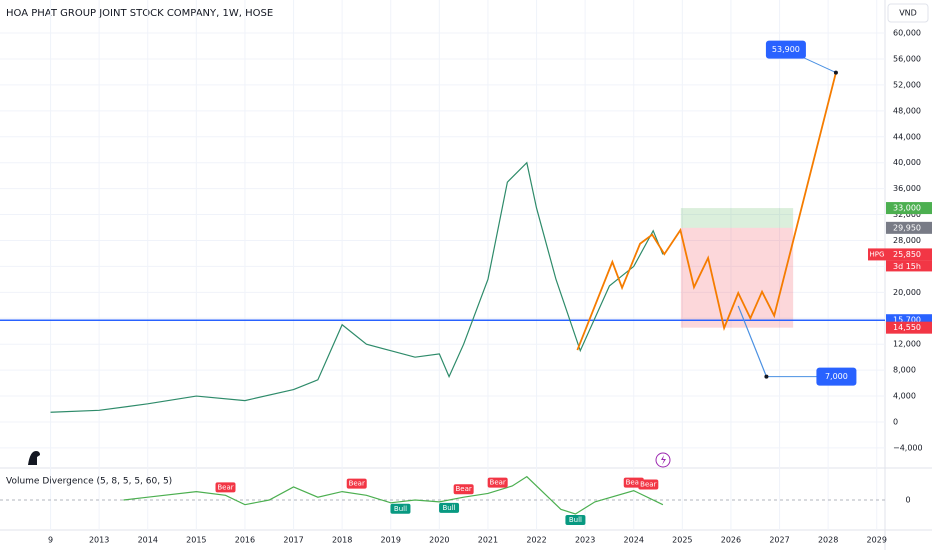  I want to click on symbol-tag-label: HPG, so click(877, 254).